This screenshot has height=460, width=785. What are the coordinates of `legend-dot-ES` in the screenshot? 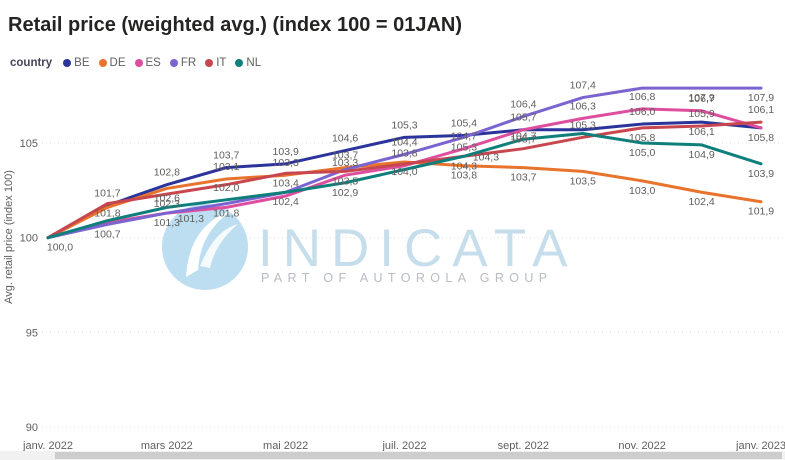 It's located at (138, 63).